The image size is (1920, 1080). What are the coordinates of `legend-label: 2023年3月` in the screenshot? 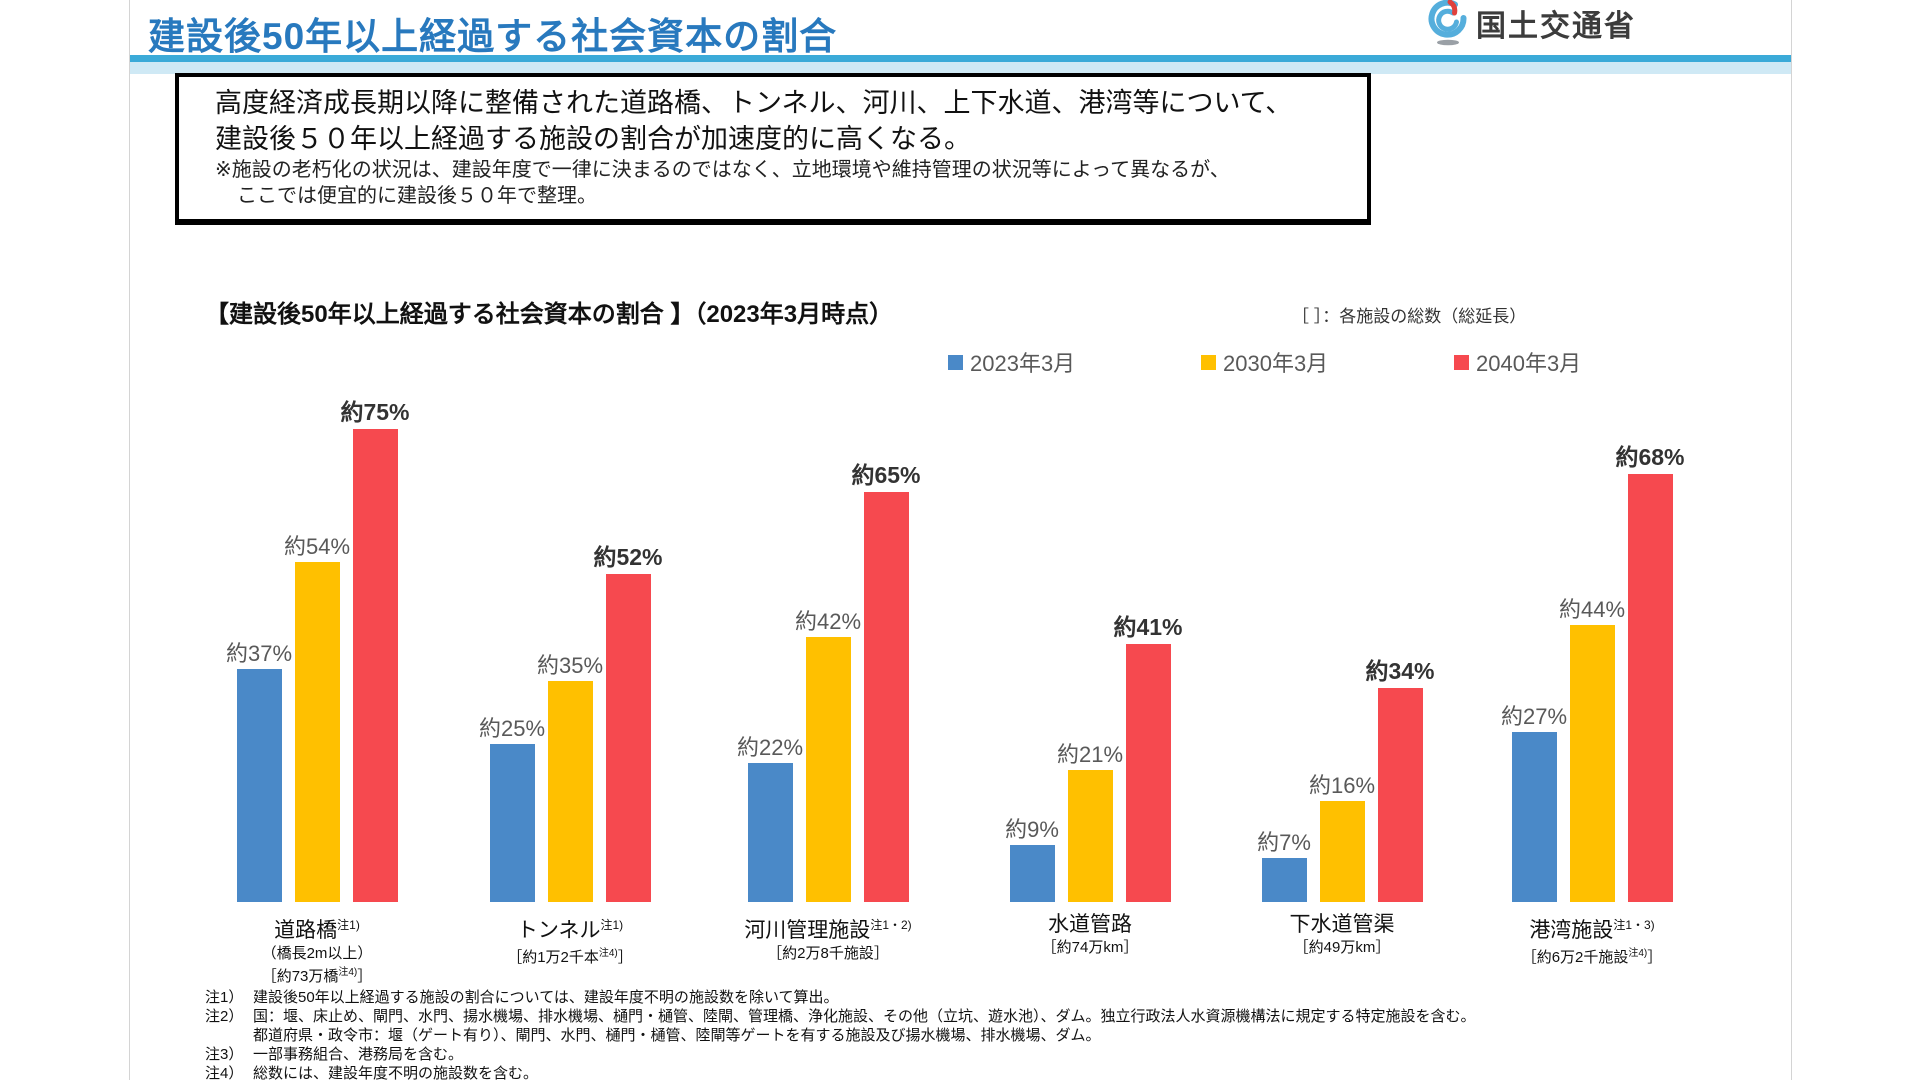 It's located at (1023, 363).